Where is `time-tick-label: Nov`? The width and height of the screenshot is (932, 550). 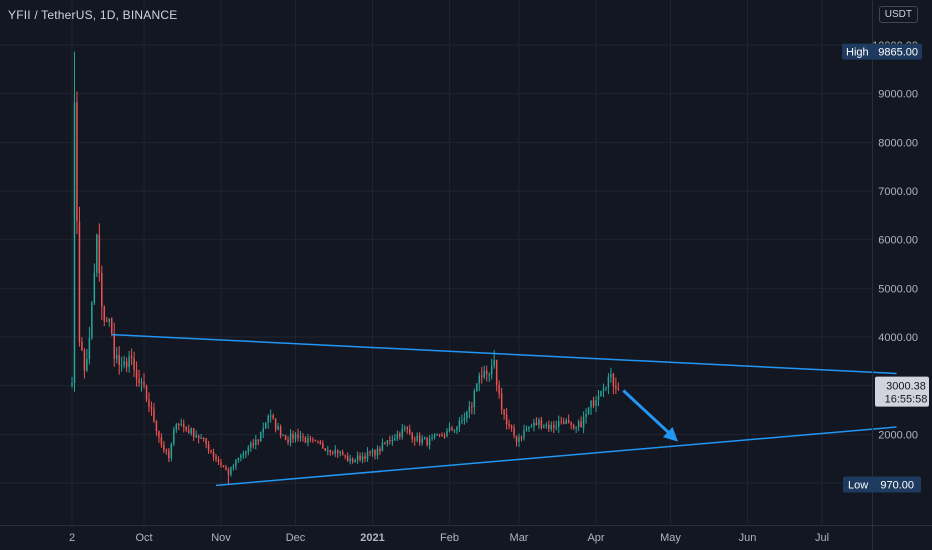
time-tick-label: Nov is located at coordinates (221, 538).